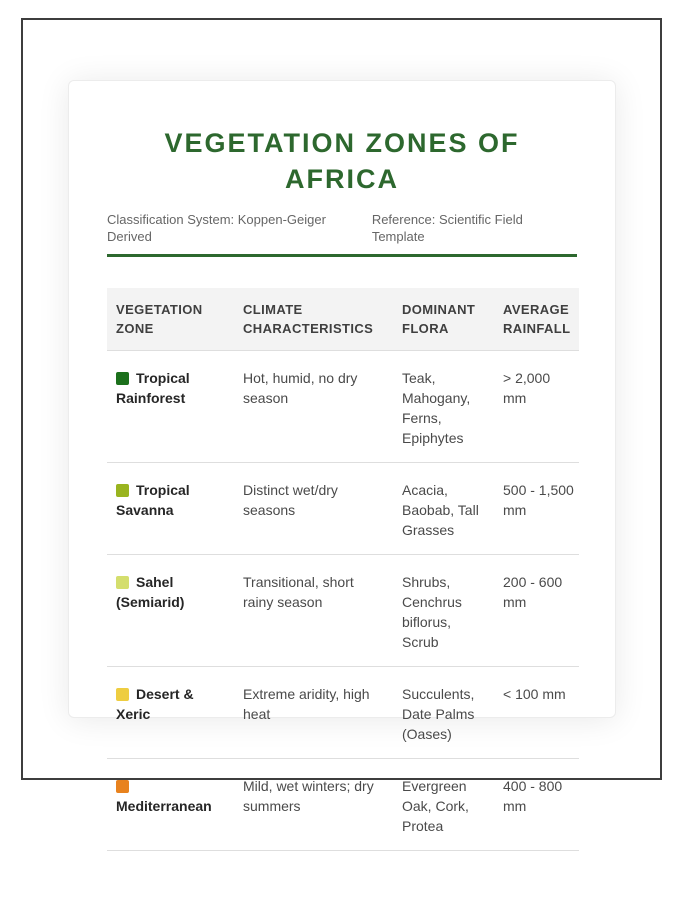 The image size is (700, 900). I want to click on zone-name: Desert & Xeric, so click(155, 704).